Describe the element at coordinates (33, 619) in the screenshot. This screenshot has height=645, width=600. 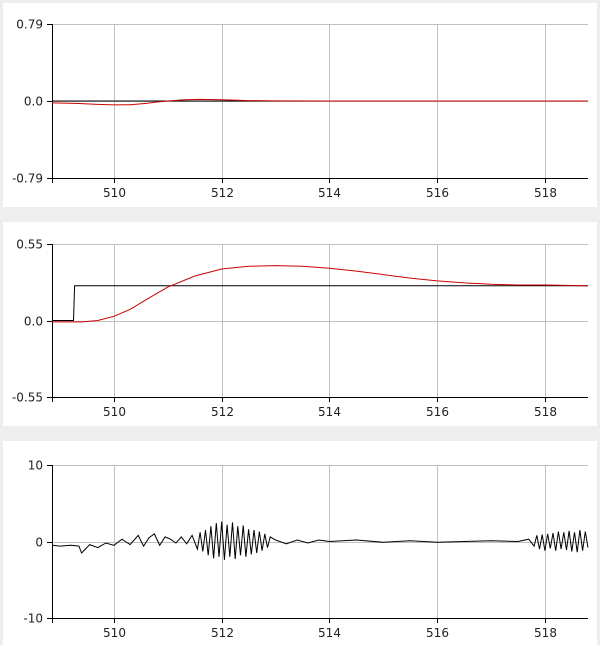
I see `y-tick-label: -10` at that location.